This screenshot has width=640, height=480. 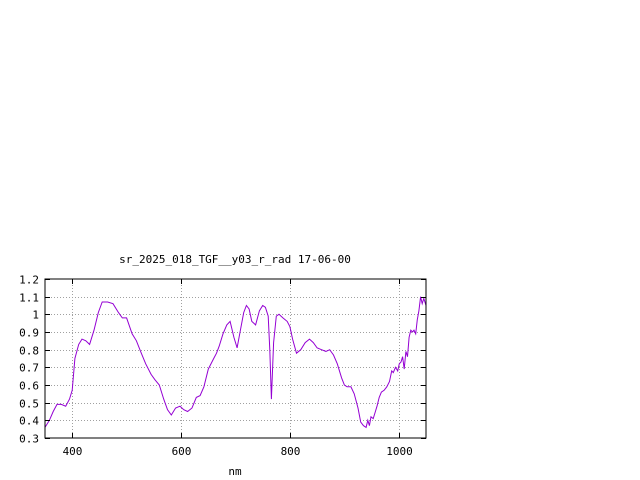 What do you see at coordinates (235, 471) in the screenshot?
I see `x-axis-label: nm` at bounding box center [235, 471].